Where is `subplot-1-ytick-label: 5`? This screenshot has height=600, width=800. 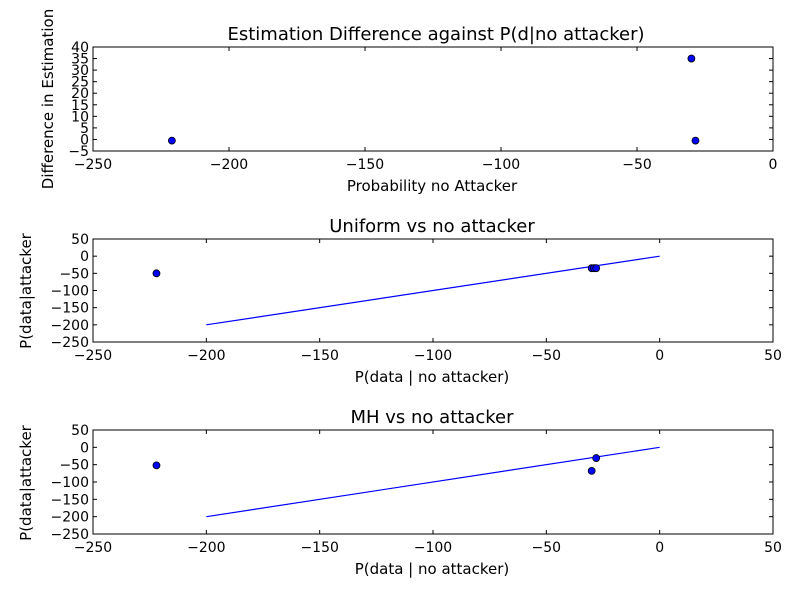 subplot-1-ytick-label: 5 is located at coordinates (84, 129).